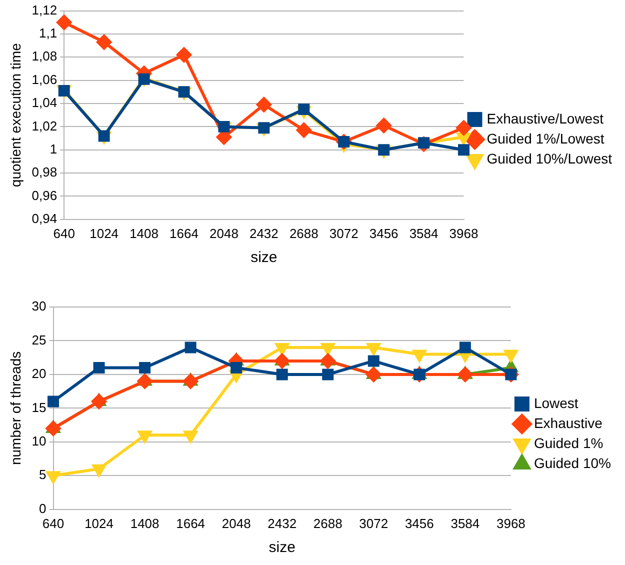  I want to click on legend-label: Guided 1%, so click(569, 442).